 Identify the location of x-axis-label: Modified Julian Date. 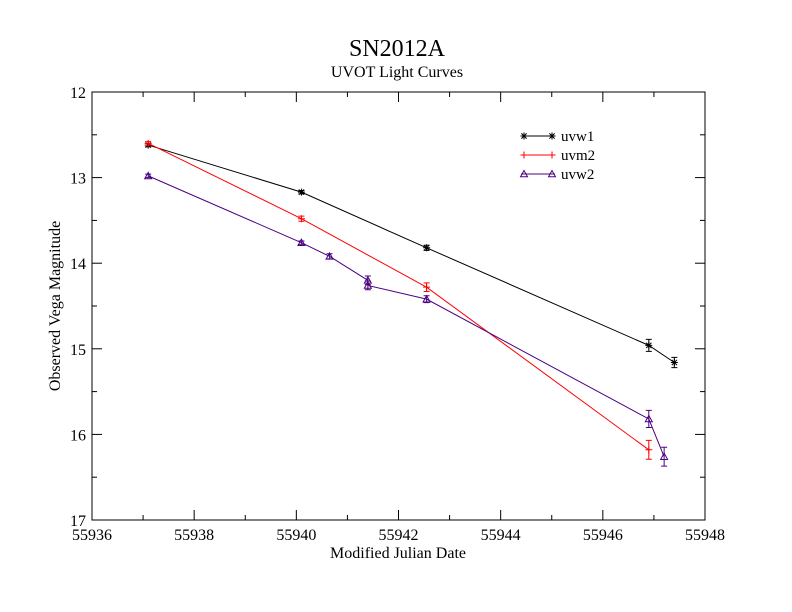
(398, 553).